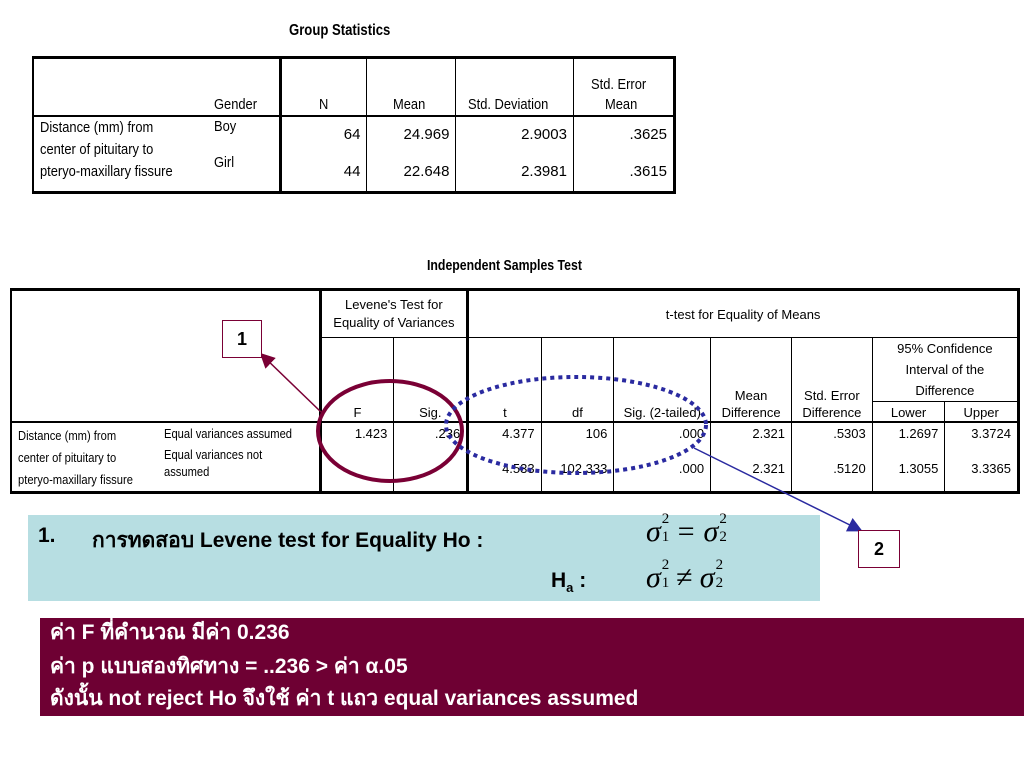 Image resolution: width=1024 pixels, height=768 pixels. I want to click on ist-t-assumed: 4.377, so click(504, 433).